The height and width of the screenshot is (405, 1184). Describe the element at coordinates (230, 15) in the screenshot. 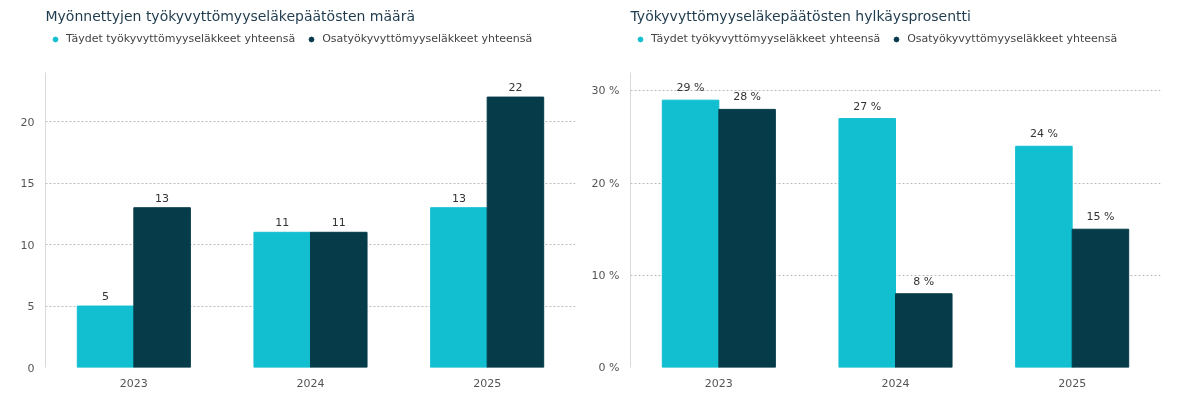

I see `chart-title: Myönnettyjen työkyvyttömyyseläkepäätösten määrä` at that location.